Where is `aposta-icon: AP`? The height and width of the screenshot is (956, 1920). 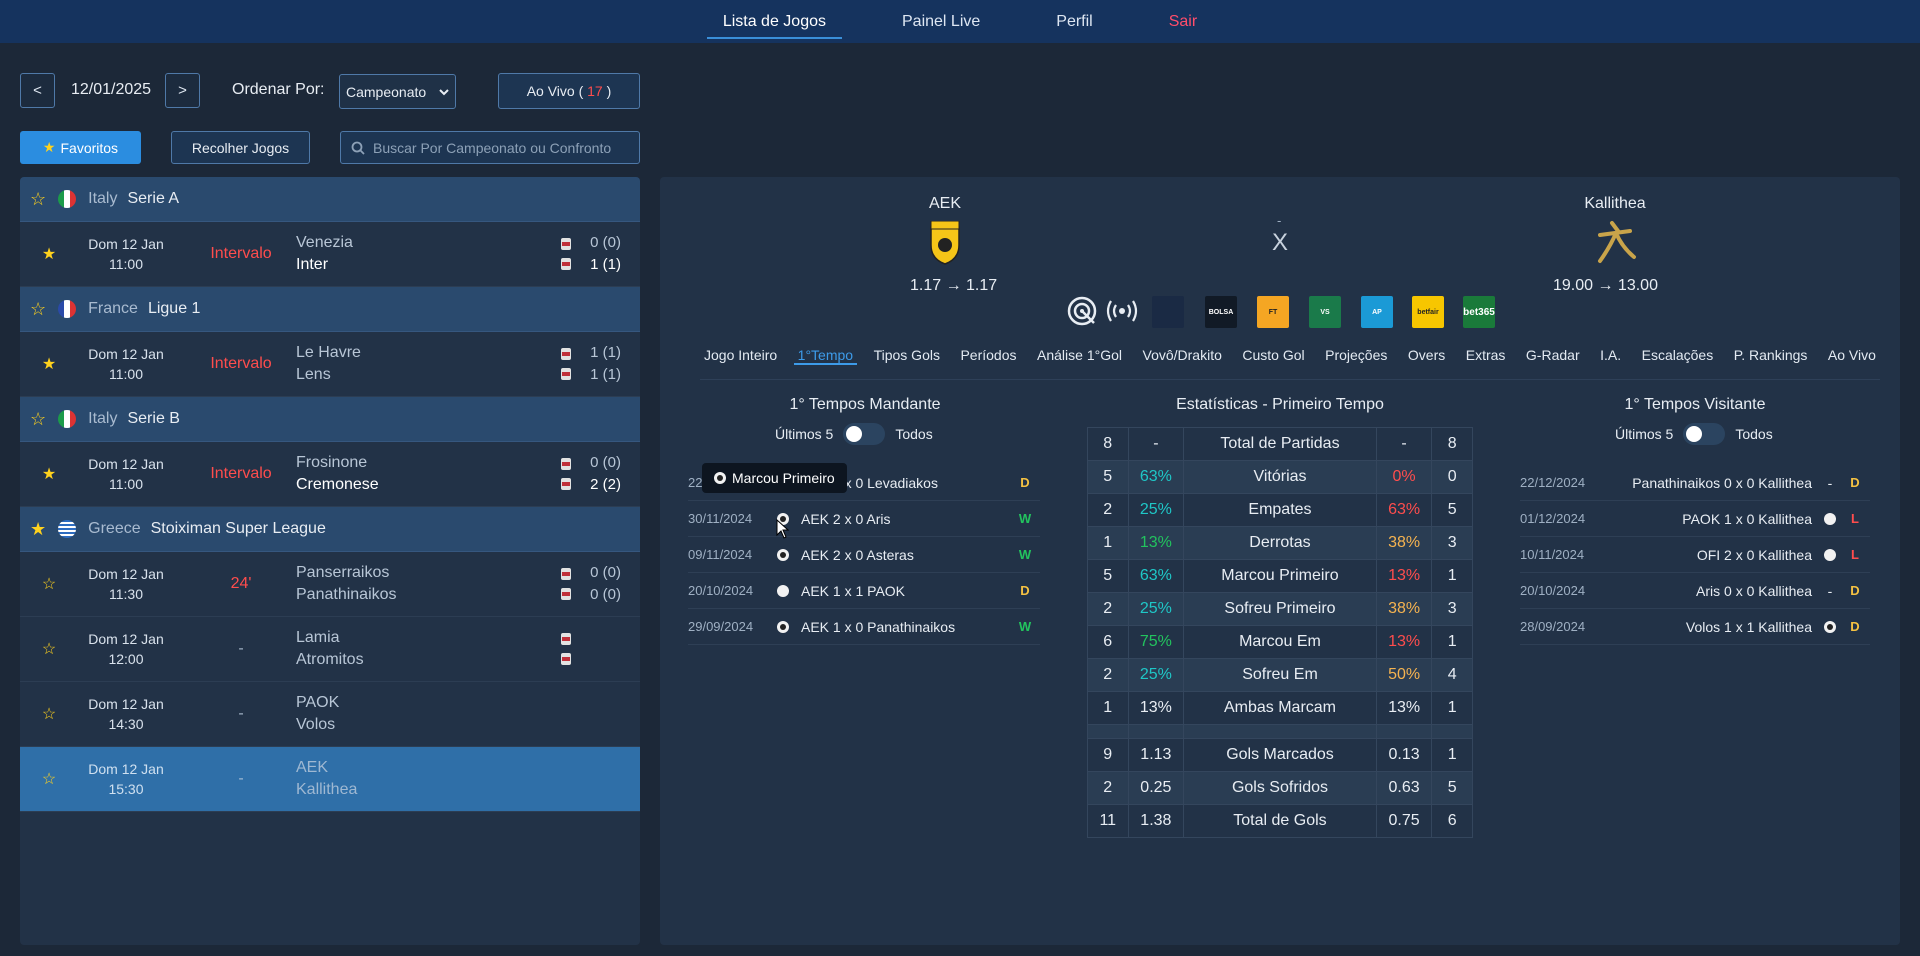
aposta-icon: AP is located at coordinates (1377, 312).